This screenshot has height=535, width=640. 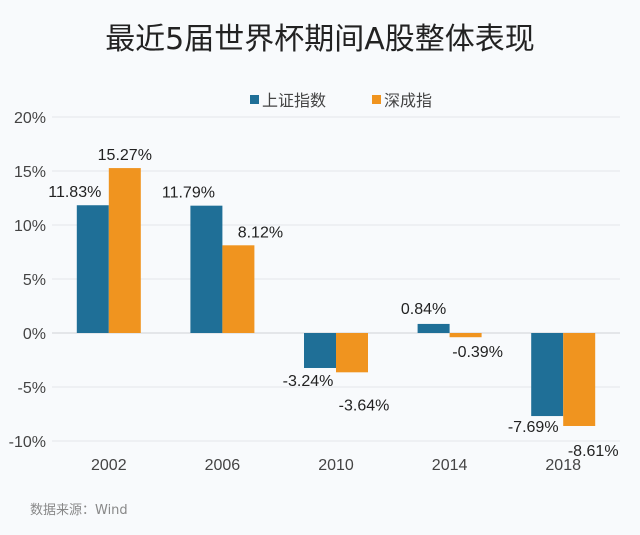 What do you see at coordinates (320, 39) in the screenshot?
I see `chart-title: 最近5届世界杯期间A股整体表现` at bounding box center [320, 39].